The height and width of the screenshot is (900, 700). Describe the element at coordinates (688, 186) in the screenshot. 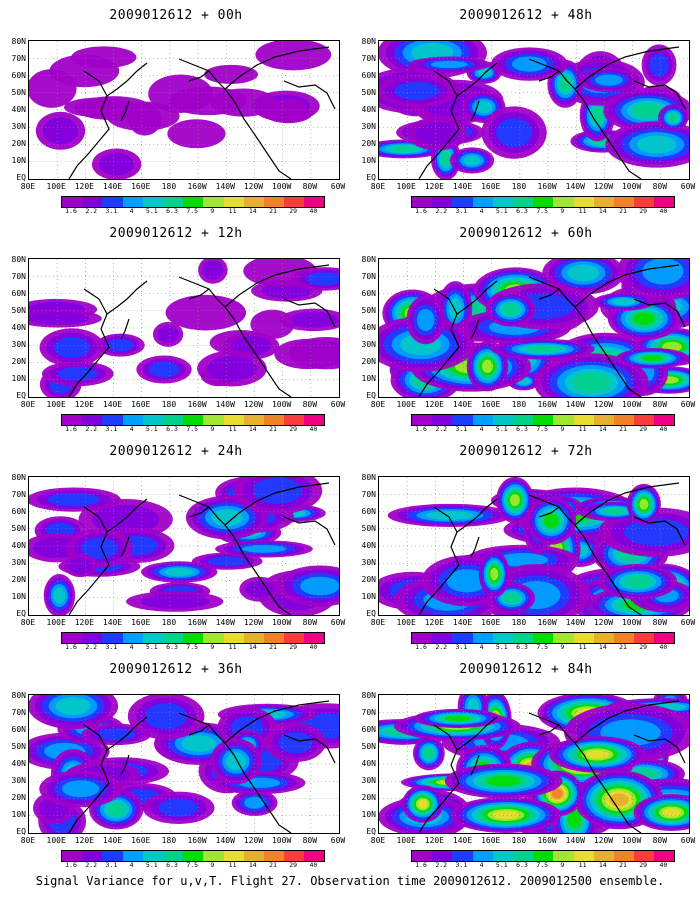

I see `longitude-tick-label: 60W` at that location.